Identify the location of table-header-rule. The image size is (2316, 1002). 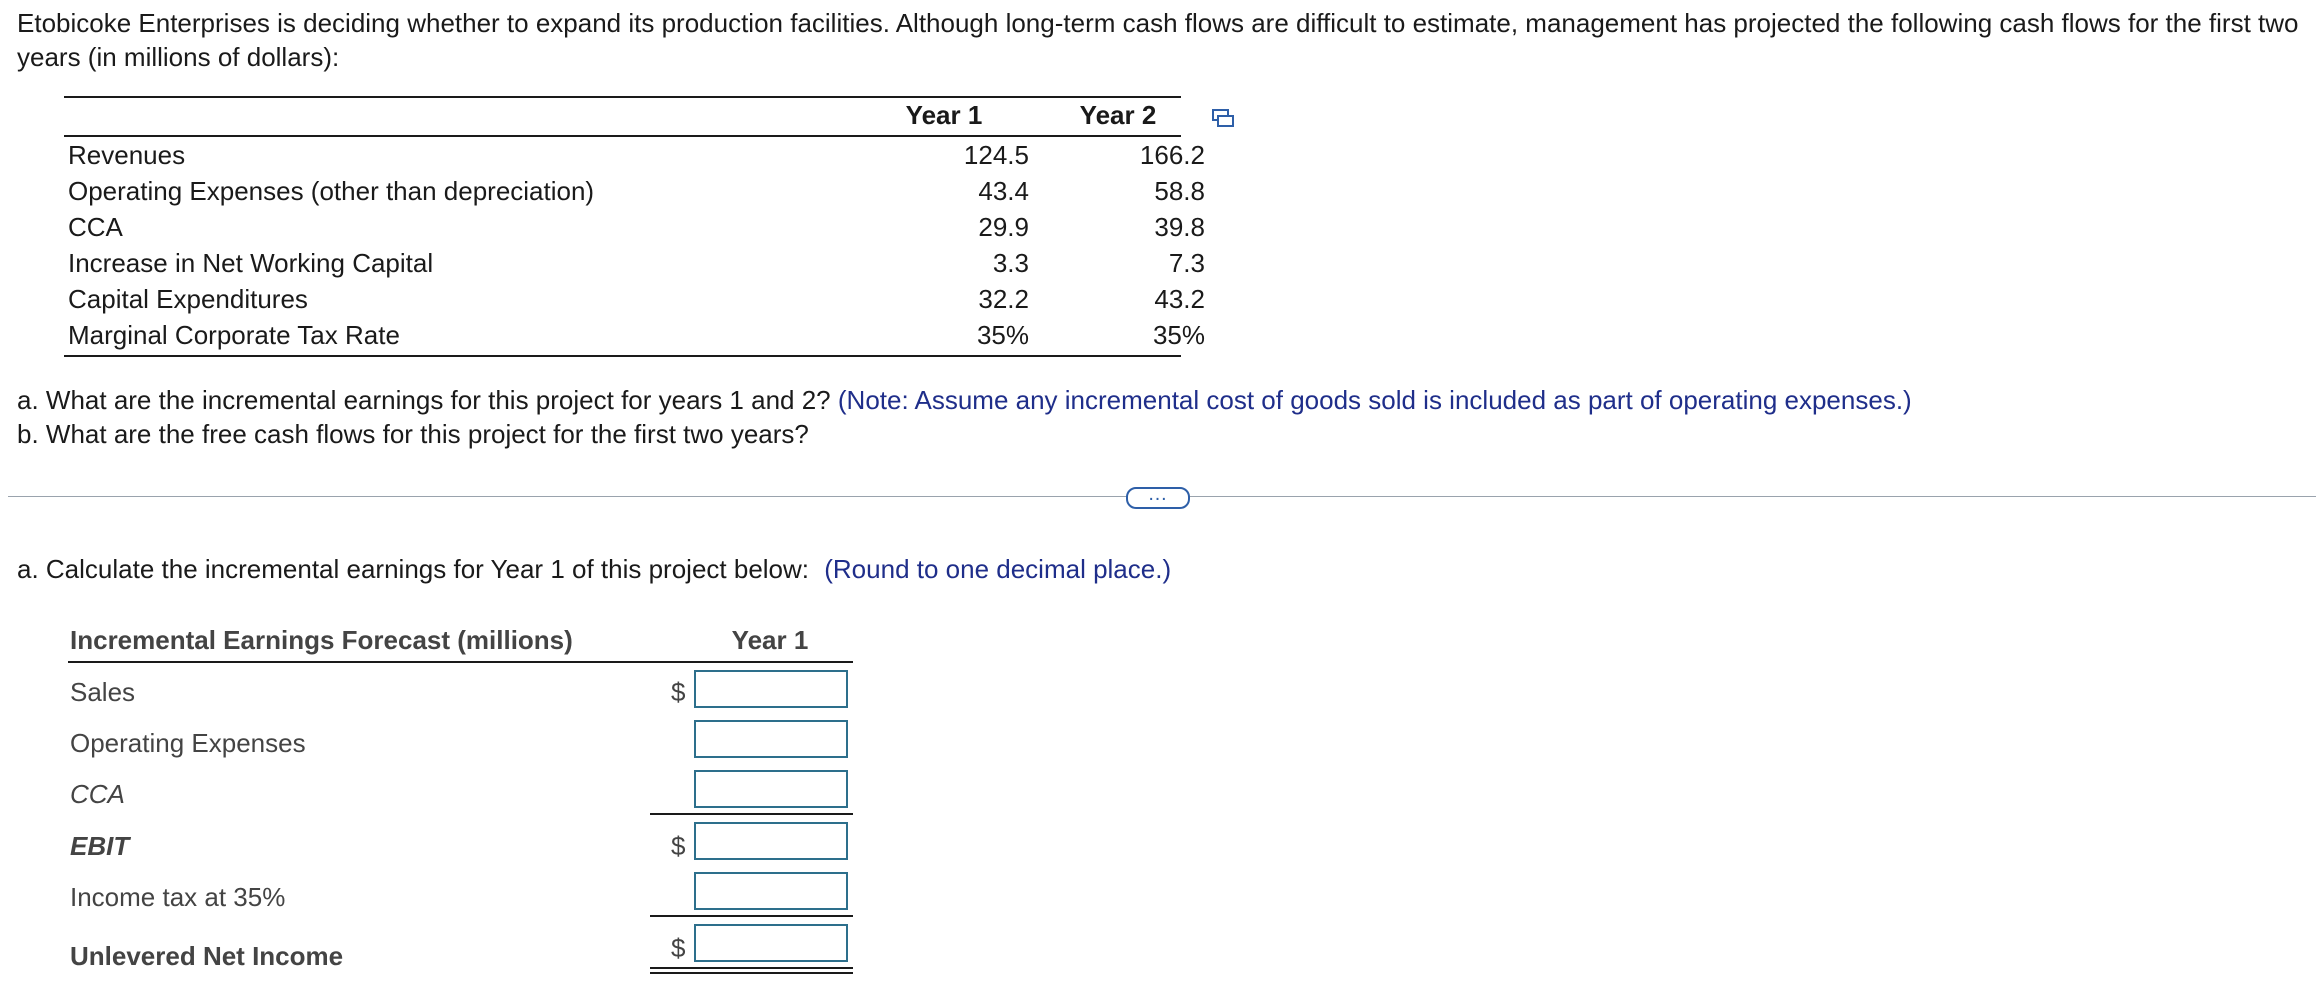
(622, 136).